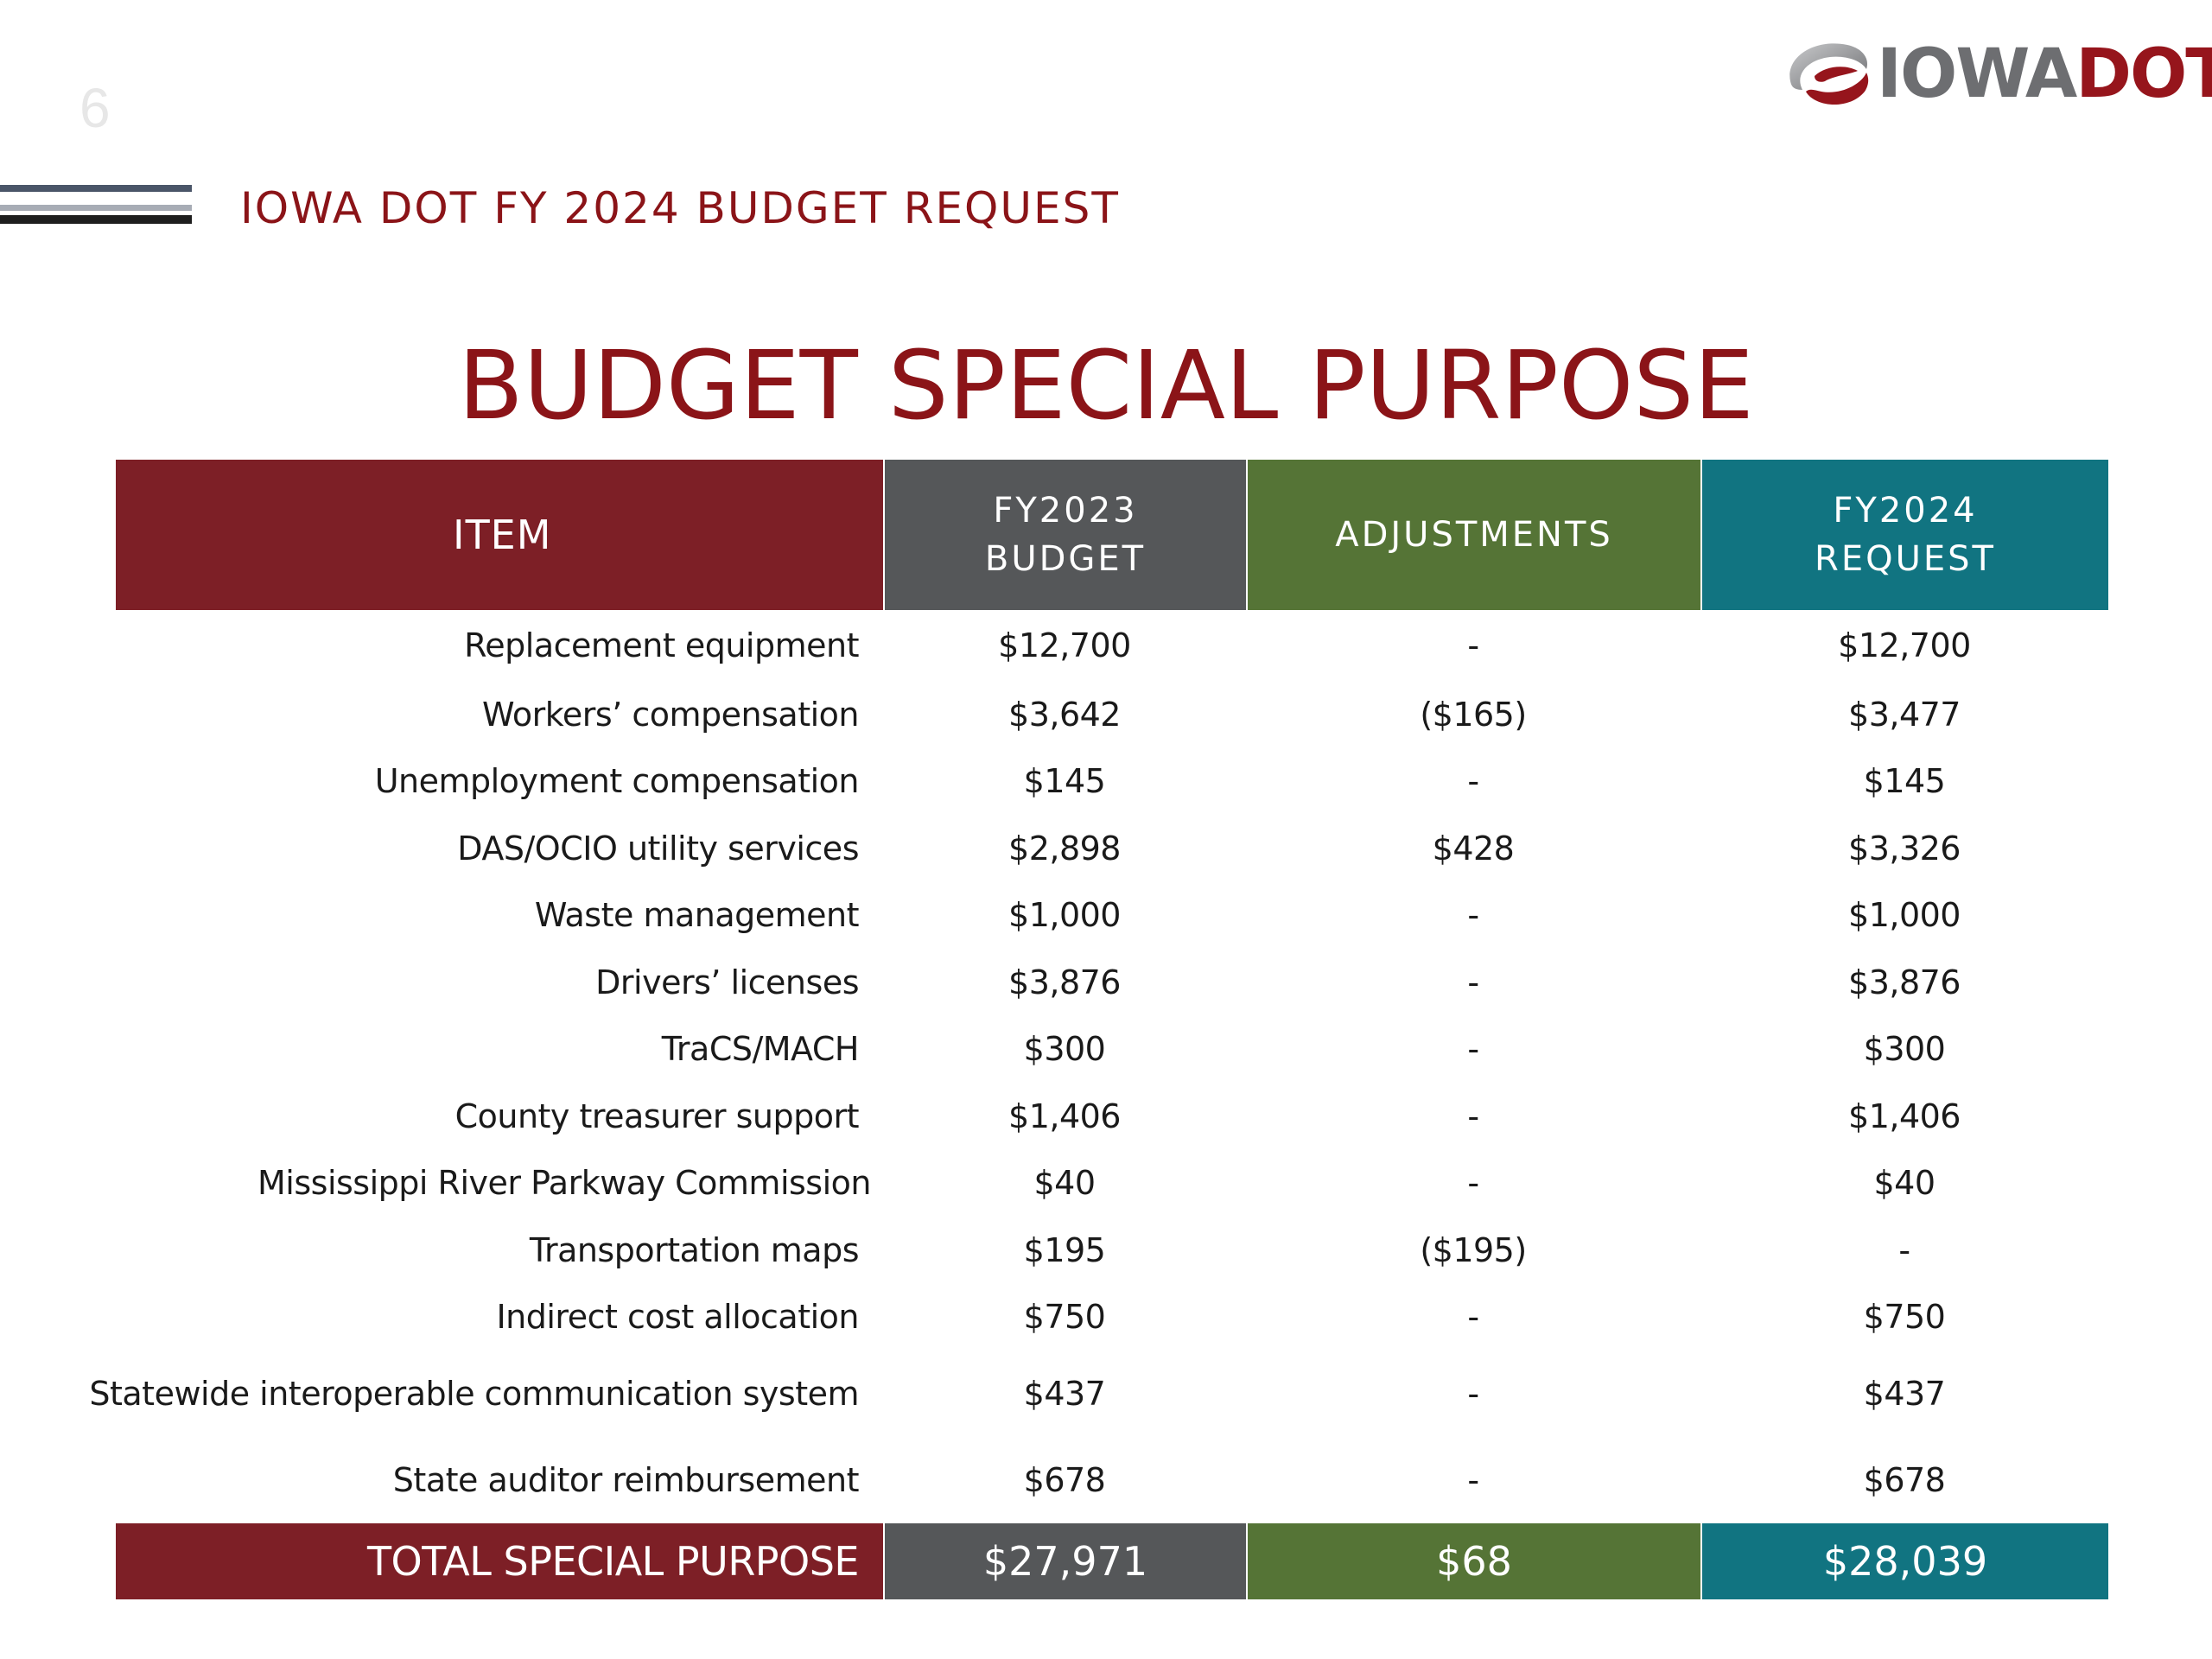  Describe the element at coordinates (1904, 645) in the screenshot. I see `row-fy2024: $12,700` at that location.